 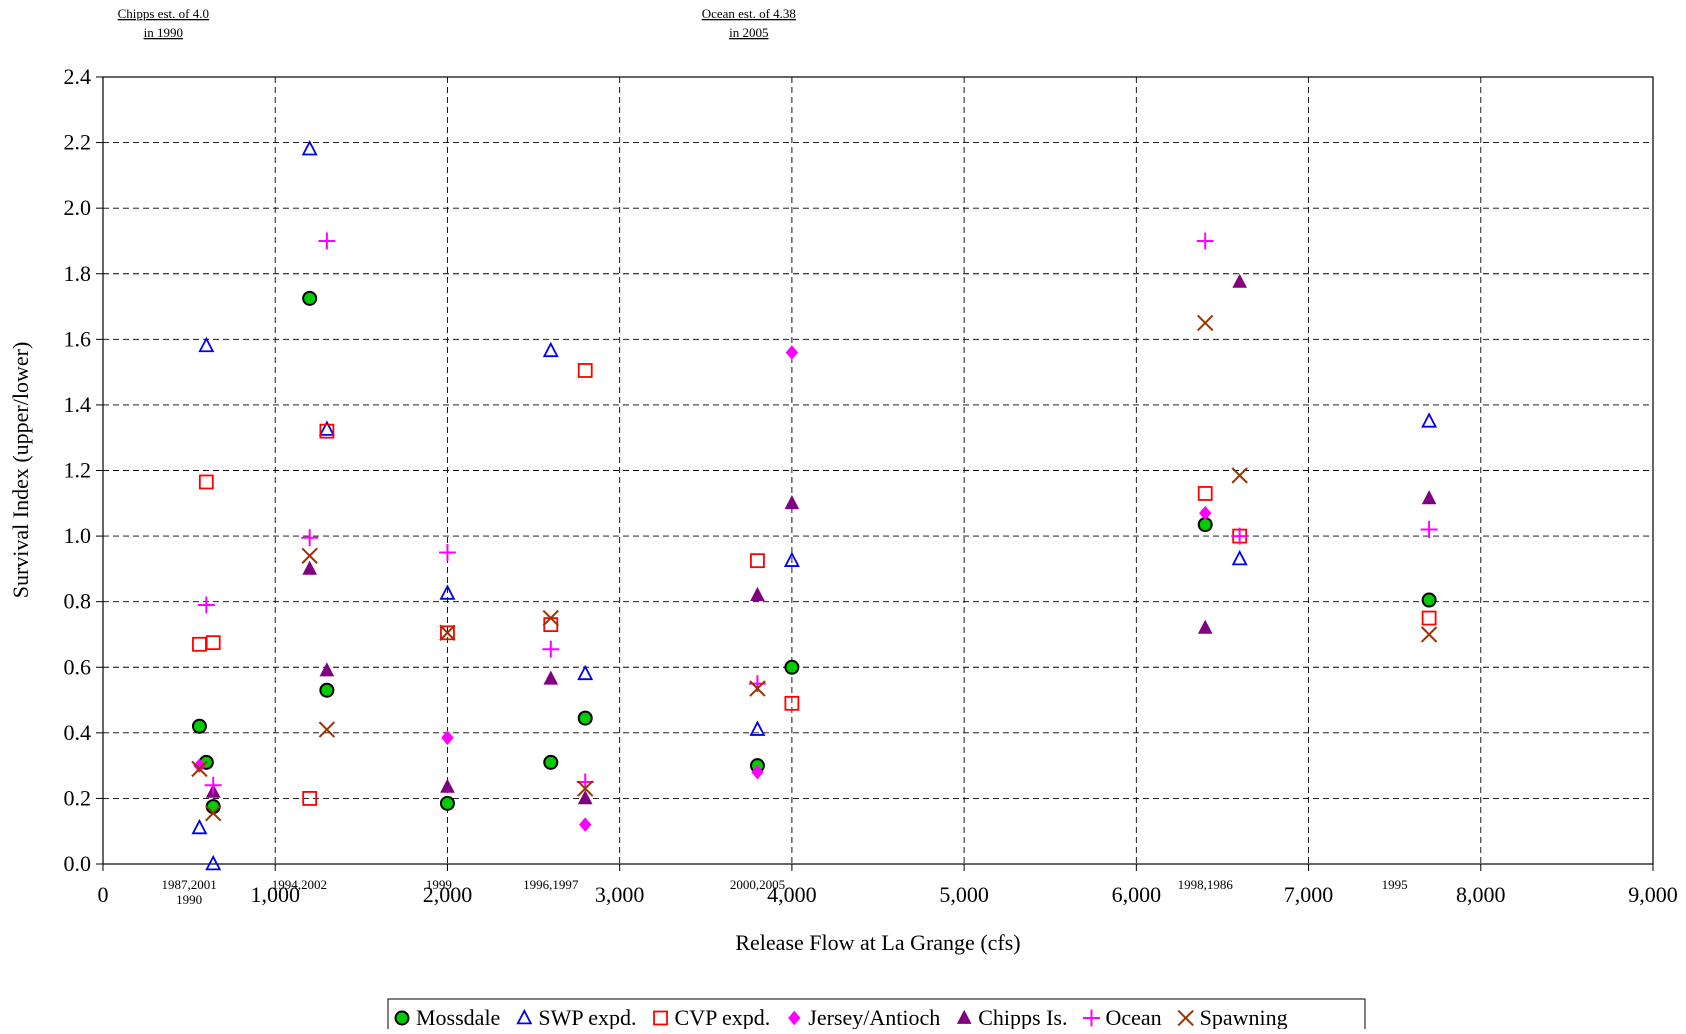 I want to click on top-note: Ocean est. of 4.38, so click(x=749, y=13).